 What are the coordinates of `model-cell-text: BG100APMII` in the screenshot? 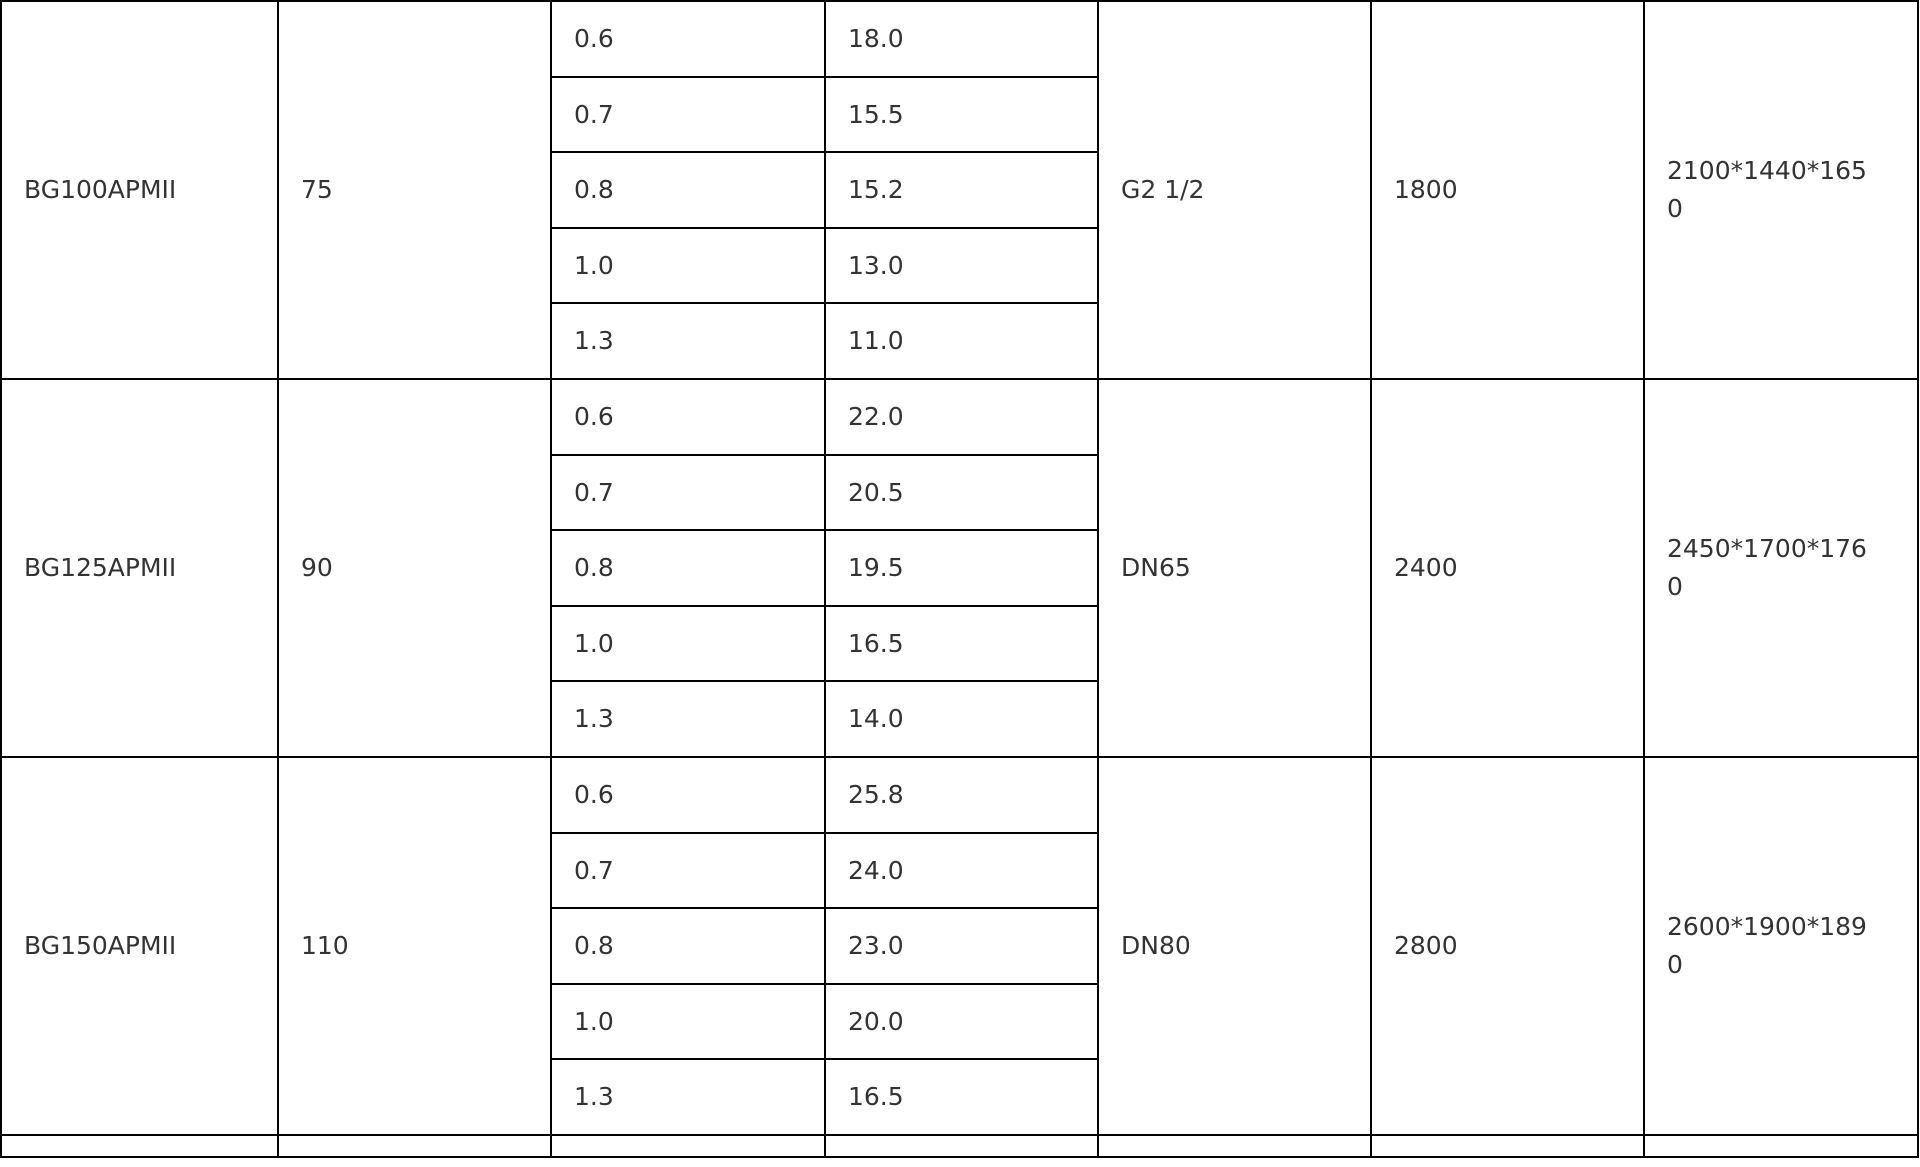 It's located at (100, 190).